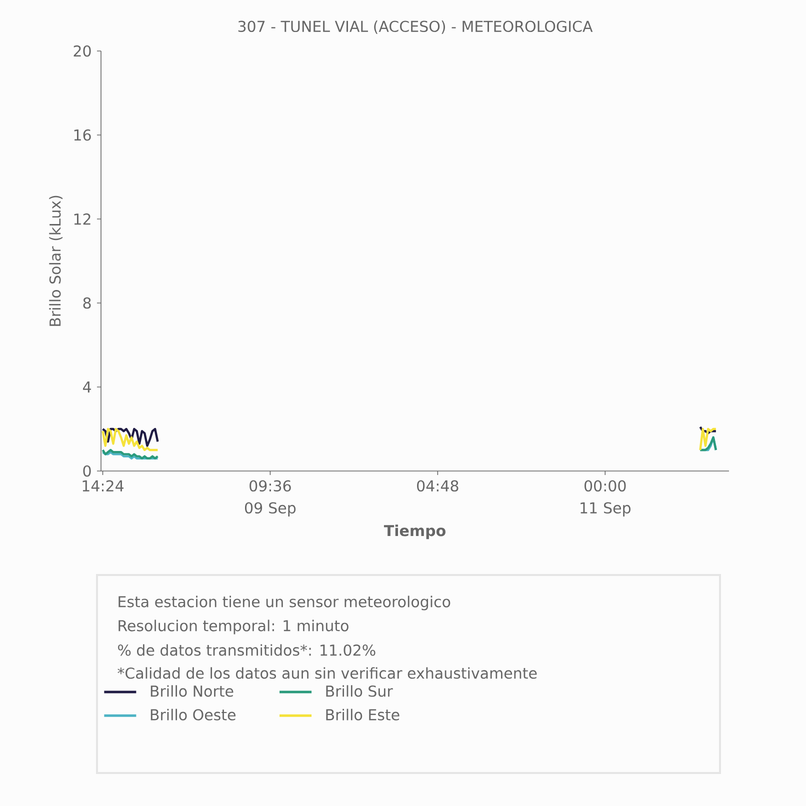 Image resolution: width=806 pixels, height=806 pixels. Describe the element at coordinates (359, 691) in the screenshot. I see `legend-label: Brillo Sur` at that location.